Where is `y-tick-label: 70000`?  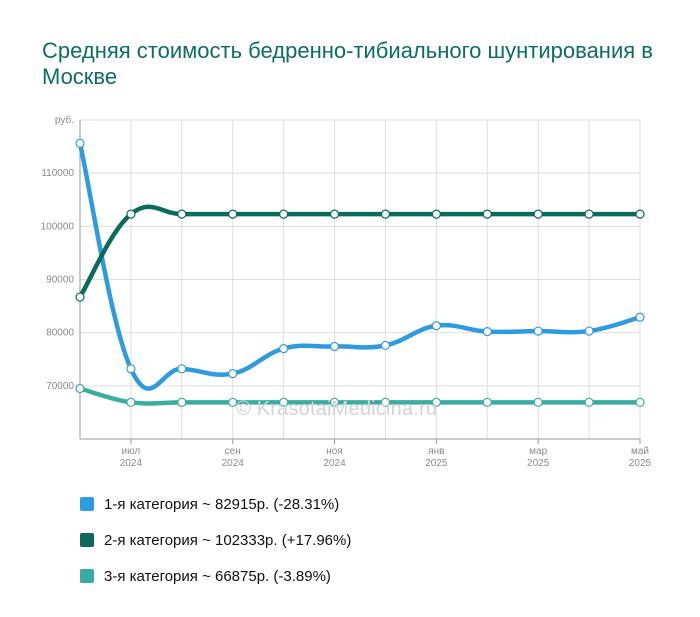
y-tick-label: 70000 is located at coordinates (60, 386).